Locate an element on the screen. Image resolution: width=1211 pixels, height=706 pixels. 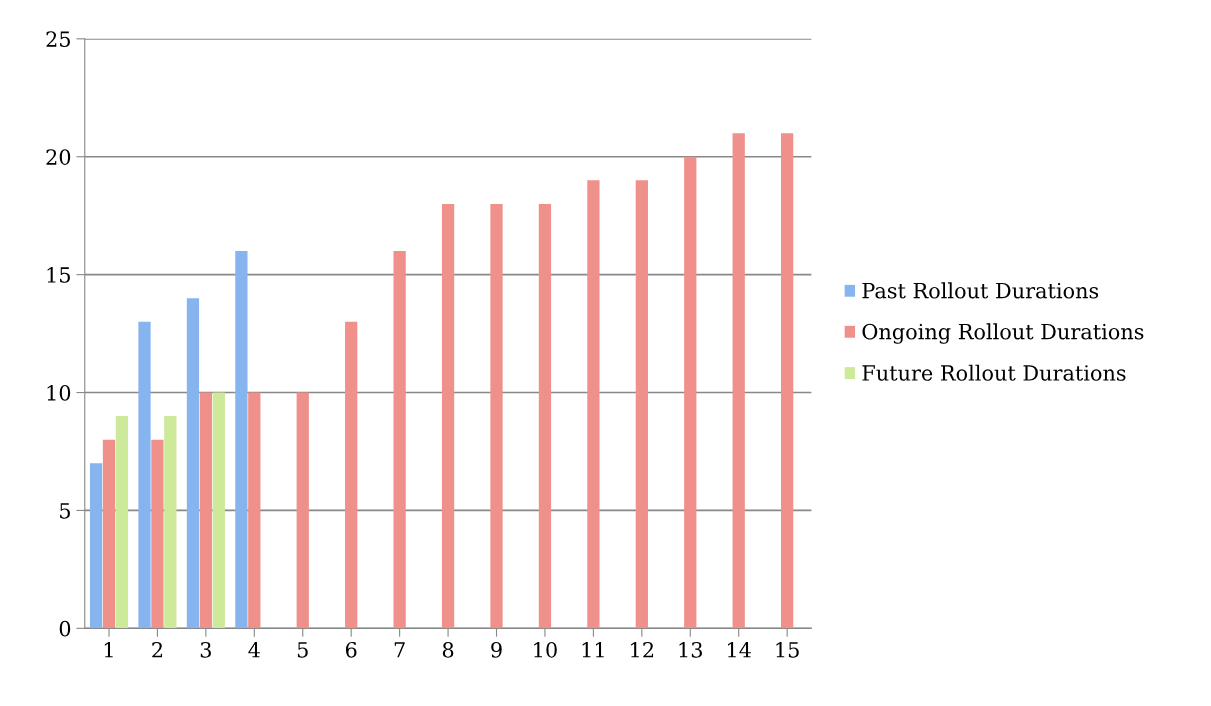
x-tick-label: 2 is located at coordinates (157, 649).